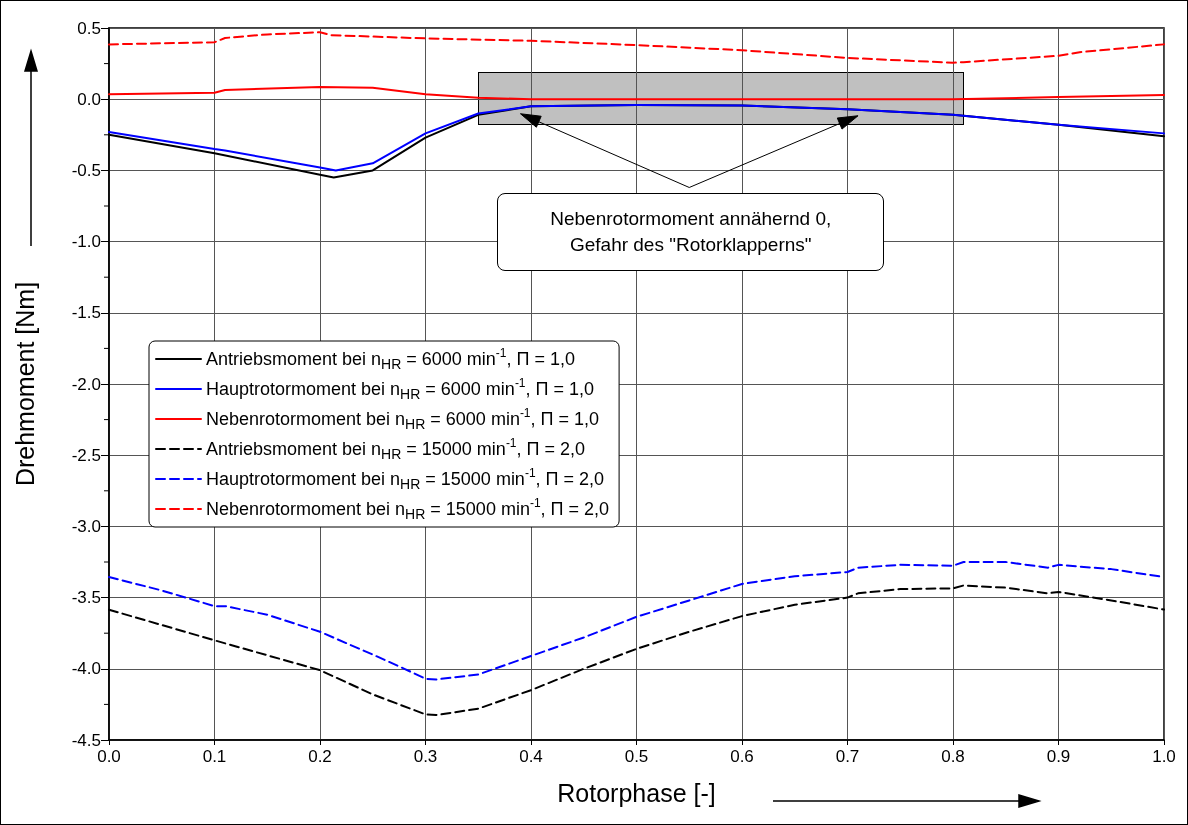 This screenshot has width=1188, height=825. What do you see at coordinates (86, 384) in the screenshot?
I see `y-tick-label: -2.0` at bounding box center [86, 384].